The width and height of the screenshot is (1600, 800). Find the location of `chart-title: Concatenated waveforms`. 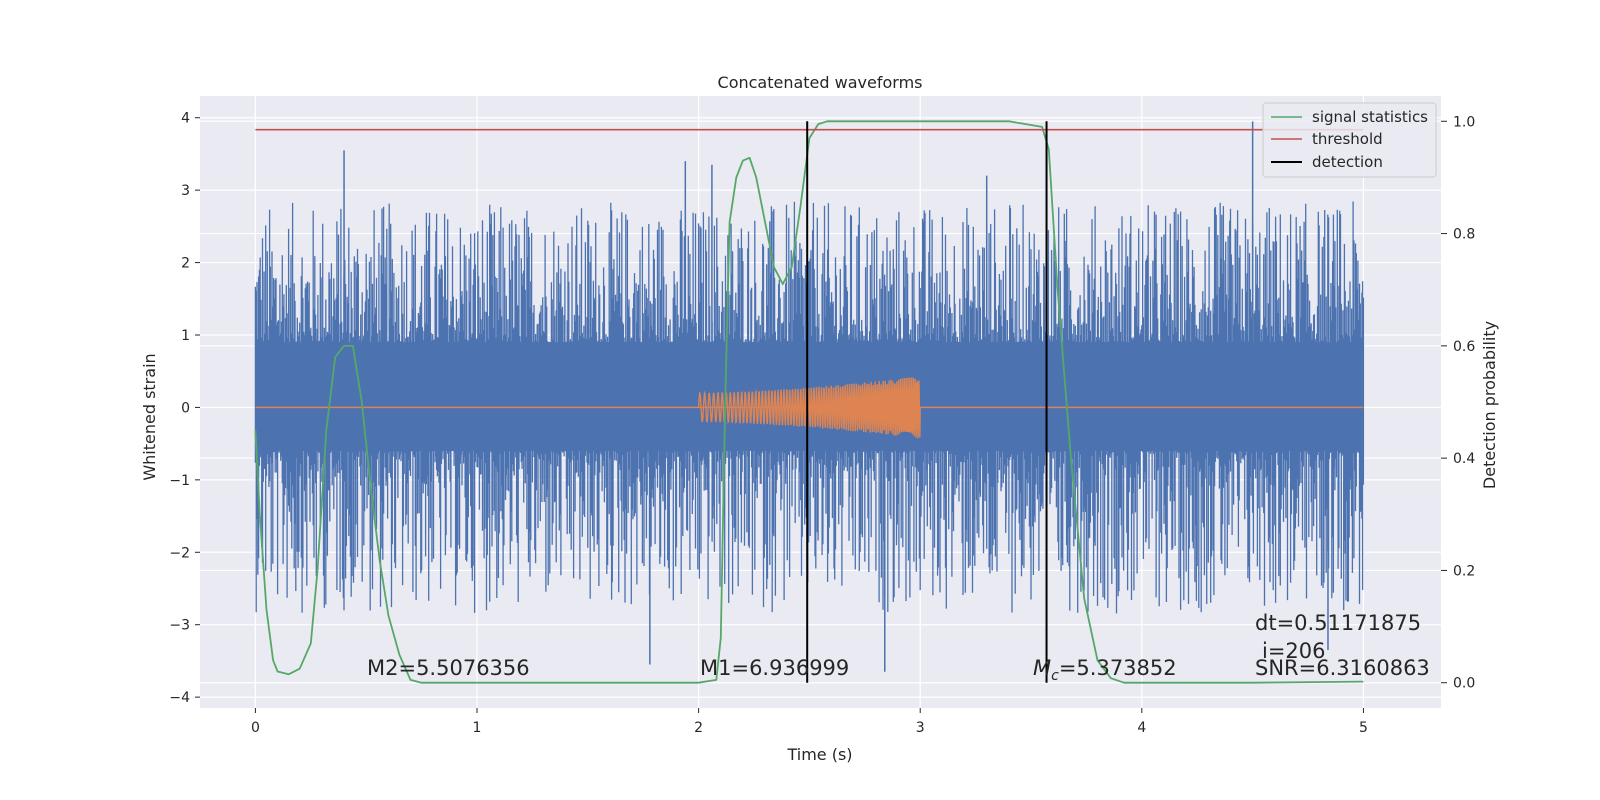

chart-title: Concatenated waveforms is located at coordinates (820, 82).